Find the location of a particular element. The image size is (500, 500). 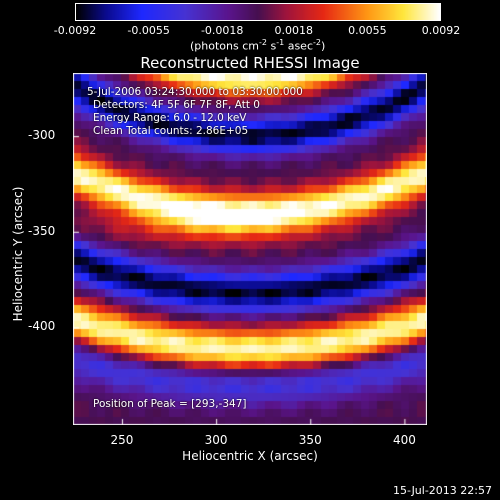

y-axis-label: Heliocentric Y (arcsec) is located at coordinates (18, 254).